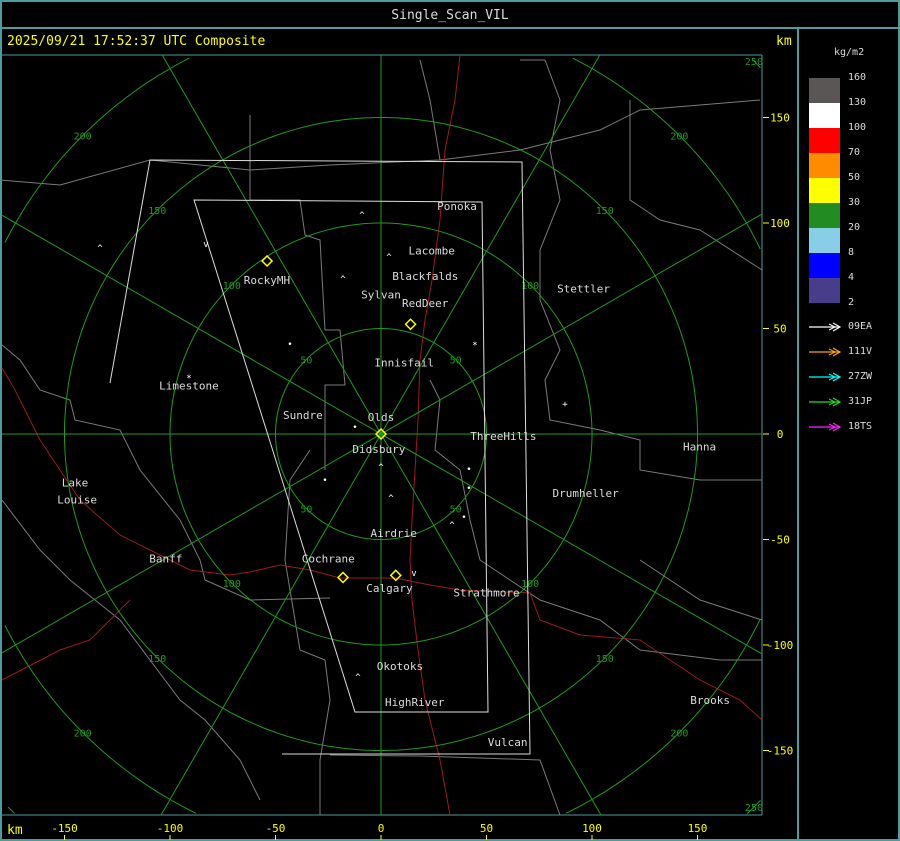 The height and width of the screenshot is (841, 900). What do you see at coordinates (854, 177) in the screenshot?
I see `legend-label: 50` at bounding box center [854, 177].